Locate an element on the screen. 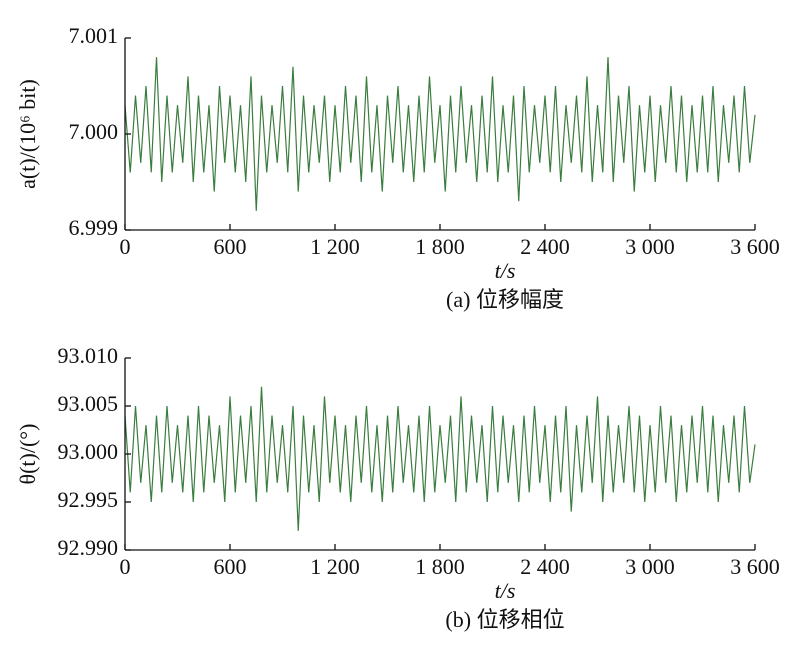 This screenshot has height=650, width=800. y-tick-label: 93.005 is located at coordinates (88, 403).